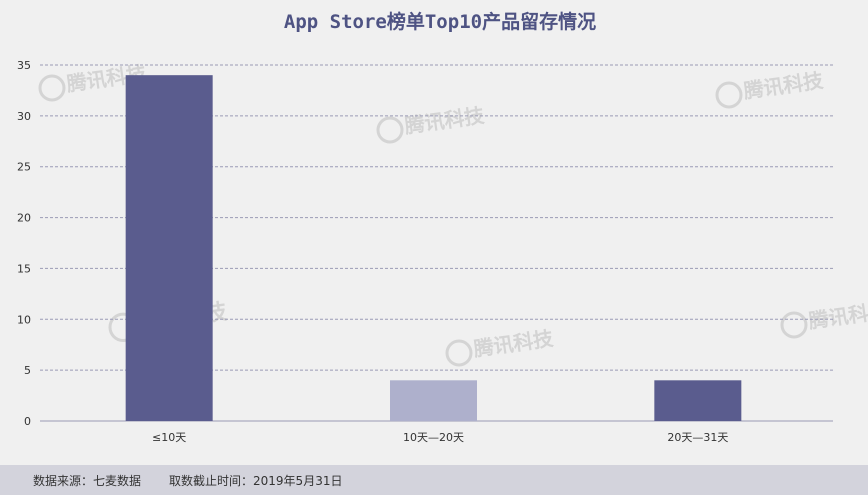 The width and height of the screenshot is (868, 495). Describe the element at coordinates (87, 480) in the screenshot. I see `data-source: 数据来源：七麦数据` at that location.